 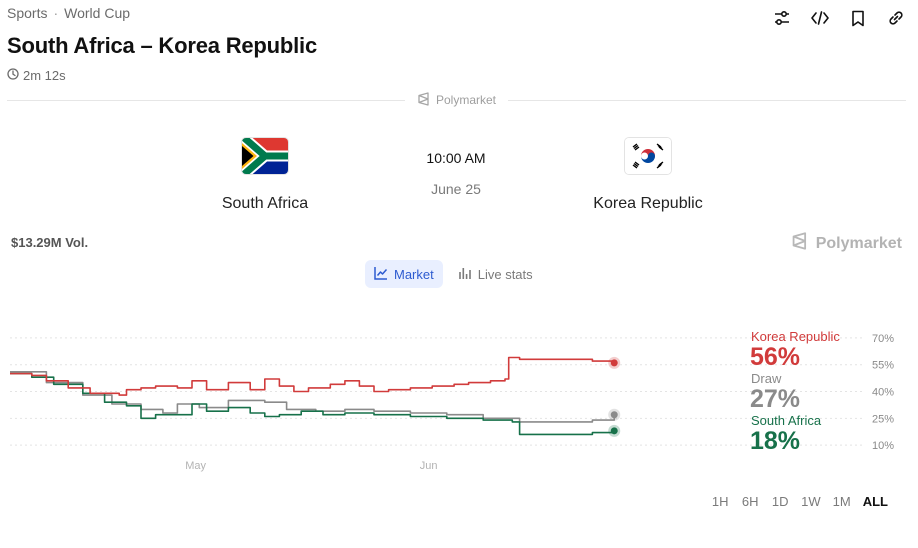 I want to click on page-title: South Africa – Korea Republic, so click(x=162, y=45).